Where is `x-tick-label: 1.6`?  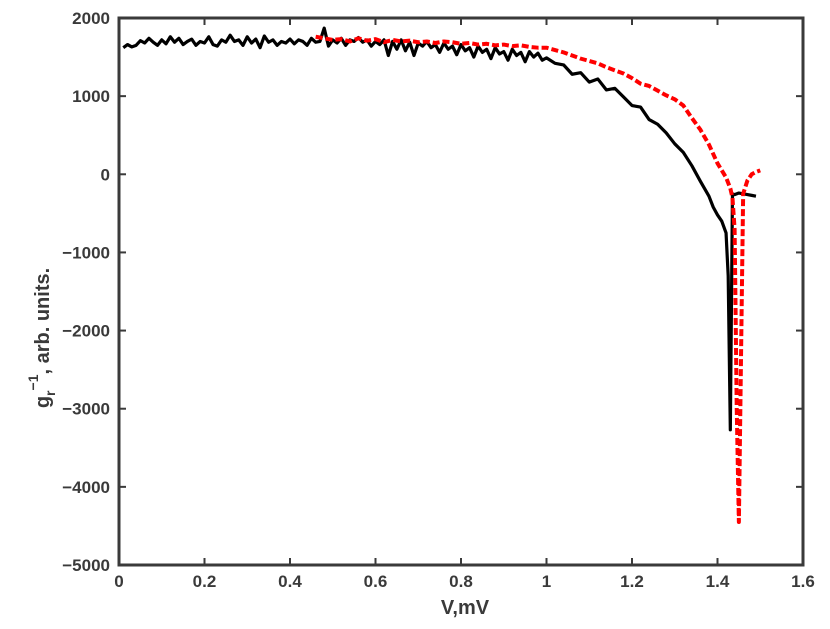 x-tick-label: 1.6 is located at coordinates (803, 581).